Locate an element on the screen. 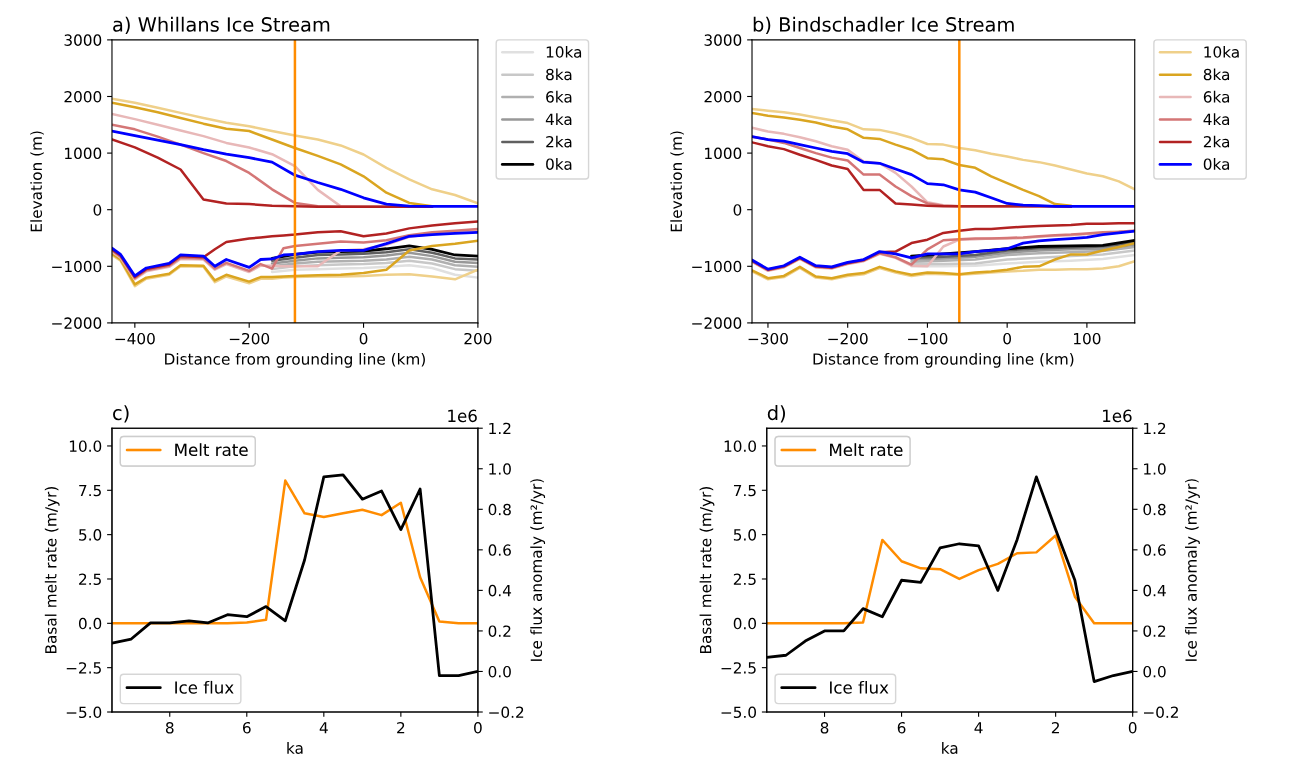 The height and width of the screenshot is (767, 1293). x-tick-label: −300 is located at coordinates (768, 338).